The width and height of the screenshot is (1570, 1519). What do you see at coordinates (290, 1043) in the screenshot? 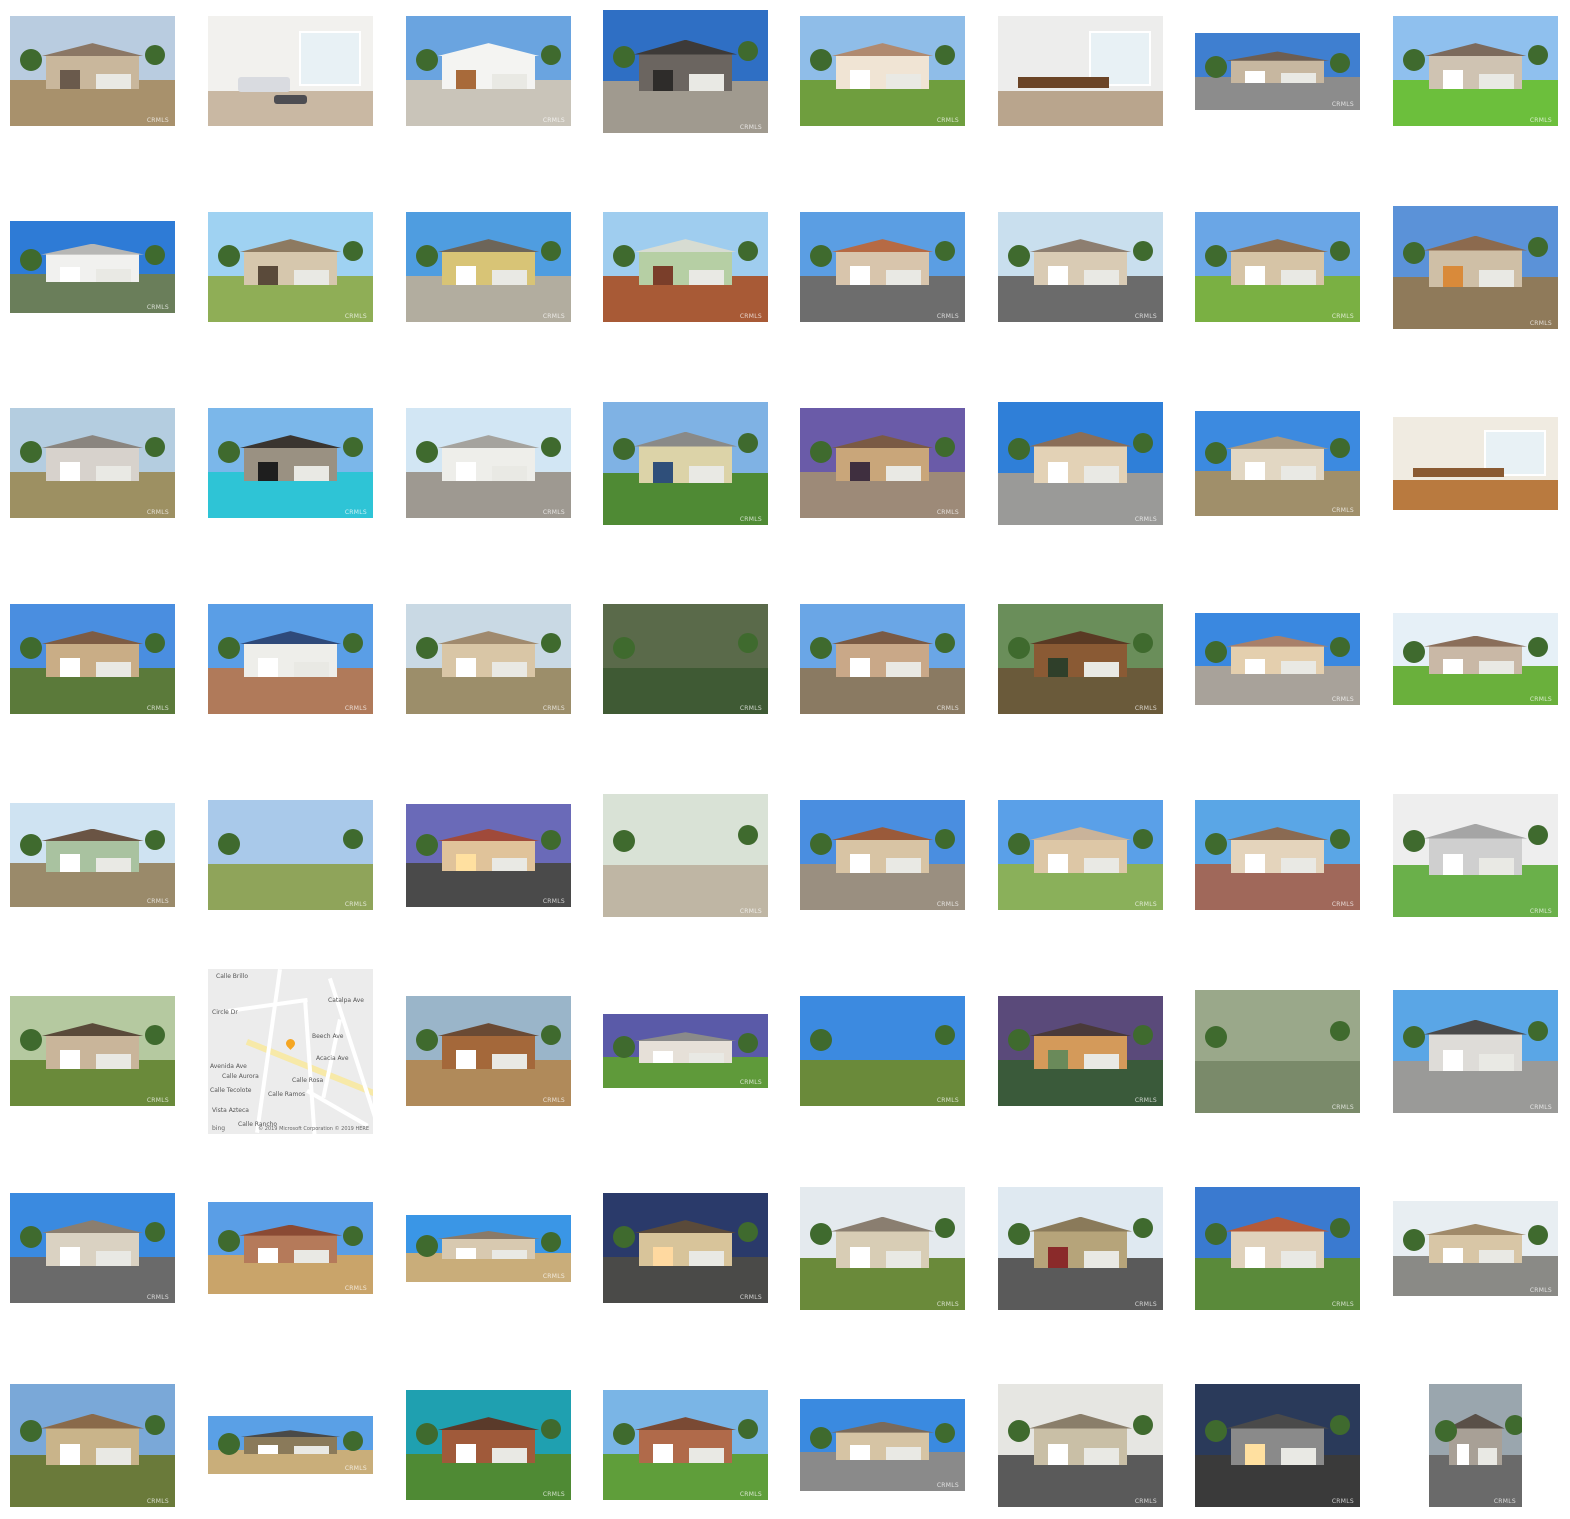
I see `location-pin-icon` at bounding box center [290, 1043].